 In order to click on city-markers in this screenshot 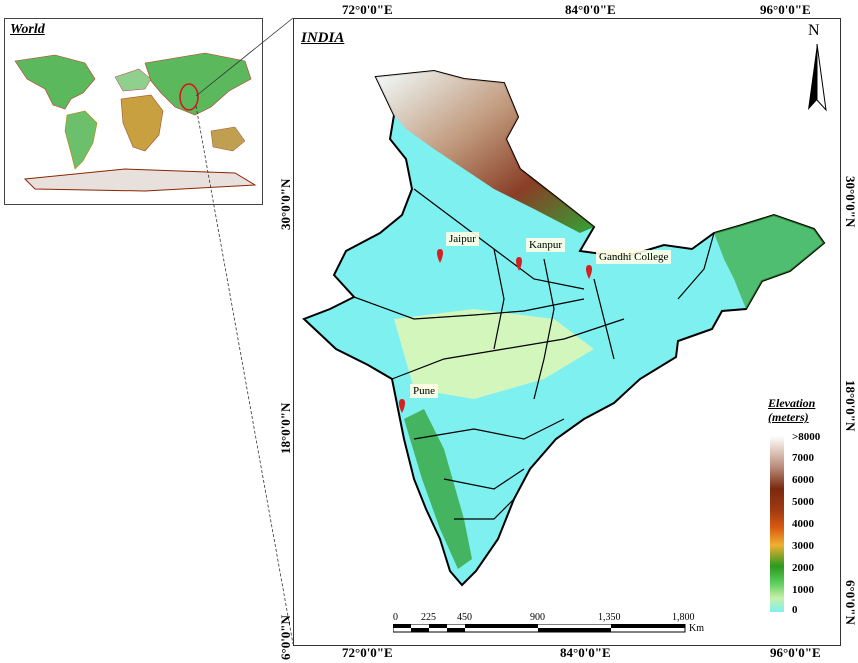, I will do `click(495, 331)`.